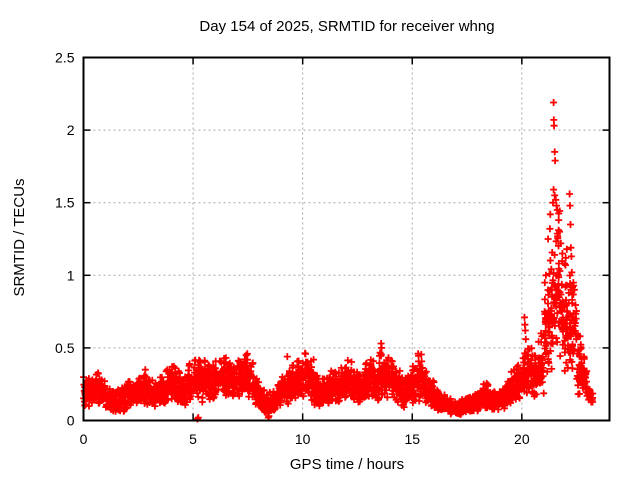 Image resolution: width=640 pixels, height=480 pixels. Describe the element at coordinates (303, 439) in the screenshot. I see `x-tick-label: 10` at that location.